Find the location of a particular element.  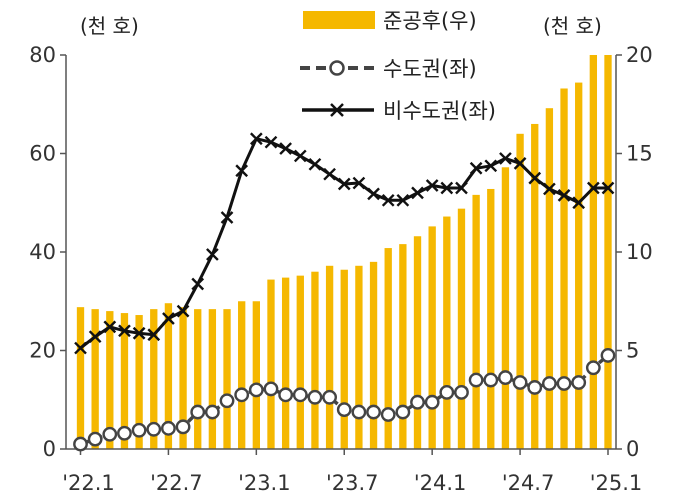

right-tick-label: 20 is located at coordinates (639, 55).